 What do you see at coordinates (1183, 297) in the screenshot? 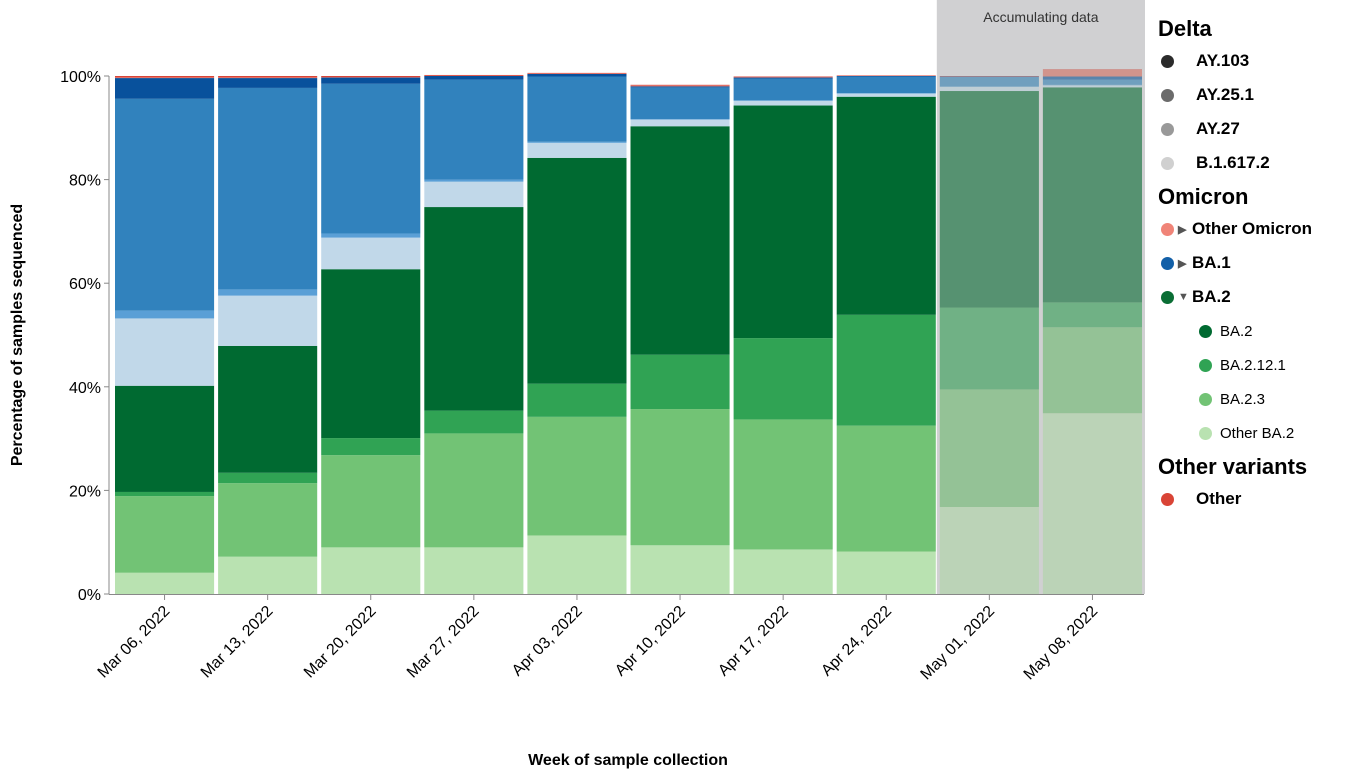
I see `expanded-arrow-icon: ▼` at bounding box center [1183, 297].